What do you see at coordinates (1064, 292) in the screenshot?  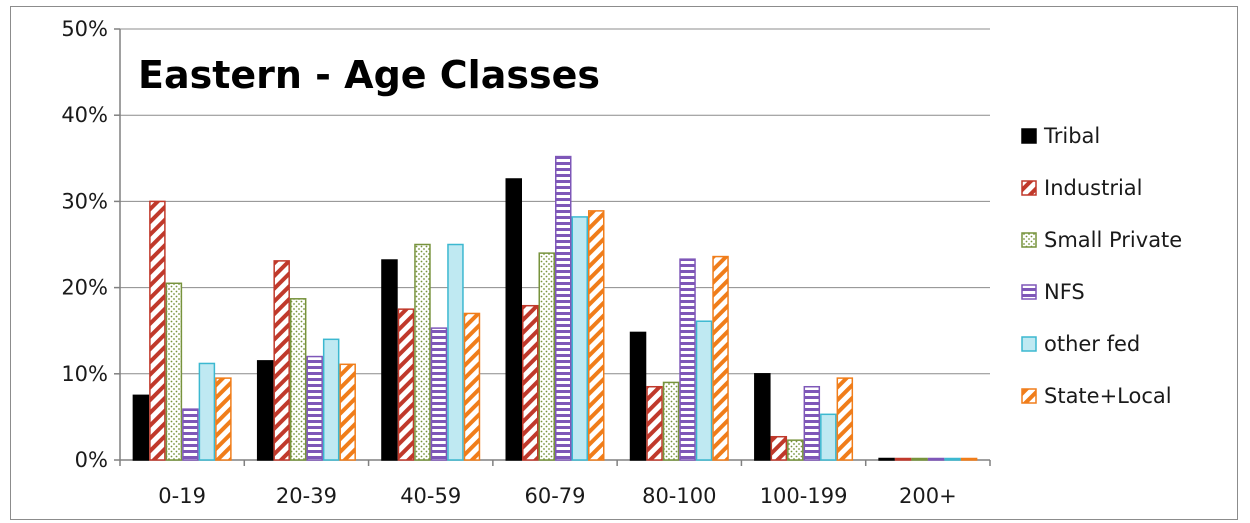 I see `legend-label: NFS` at bounding box center [1064, 292].